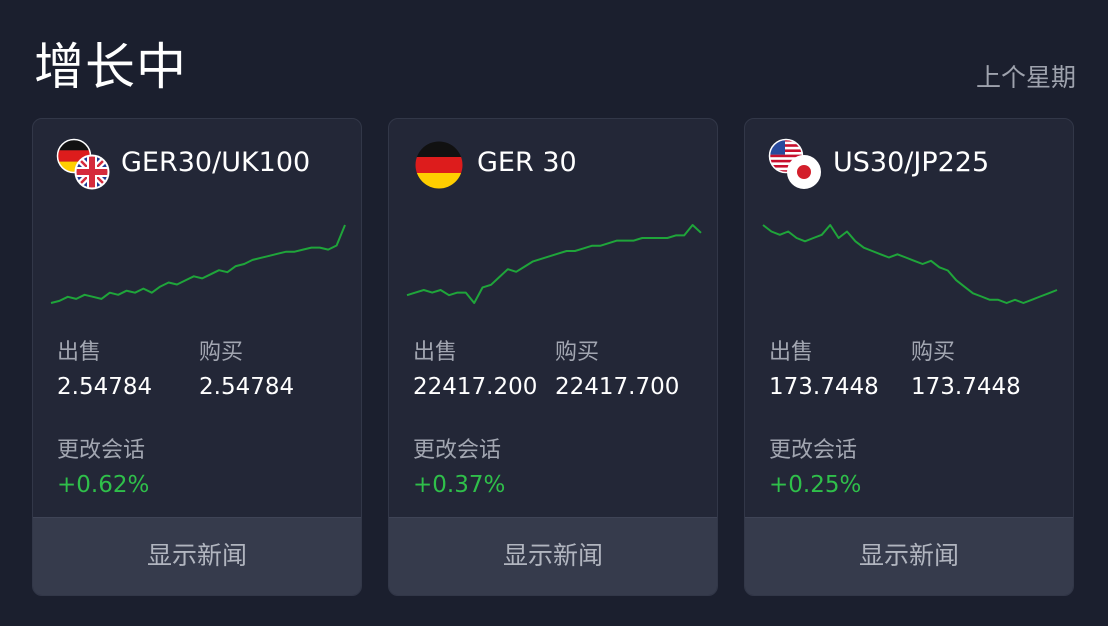 Image resolution: width=1108 pixels, height=626 pixels. I want to click on sell-price: 2.54784, so click(105, 387).